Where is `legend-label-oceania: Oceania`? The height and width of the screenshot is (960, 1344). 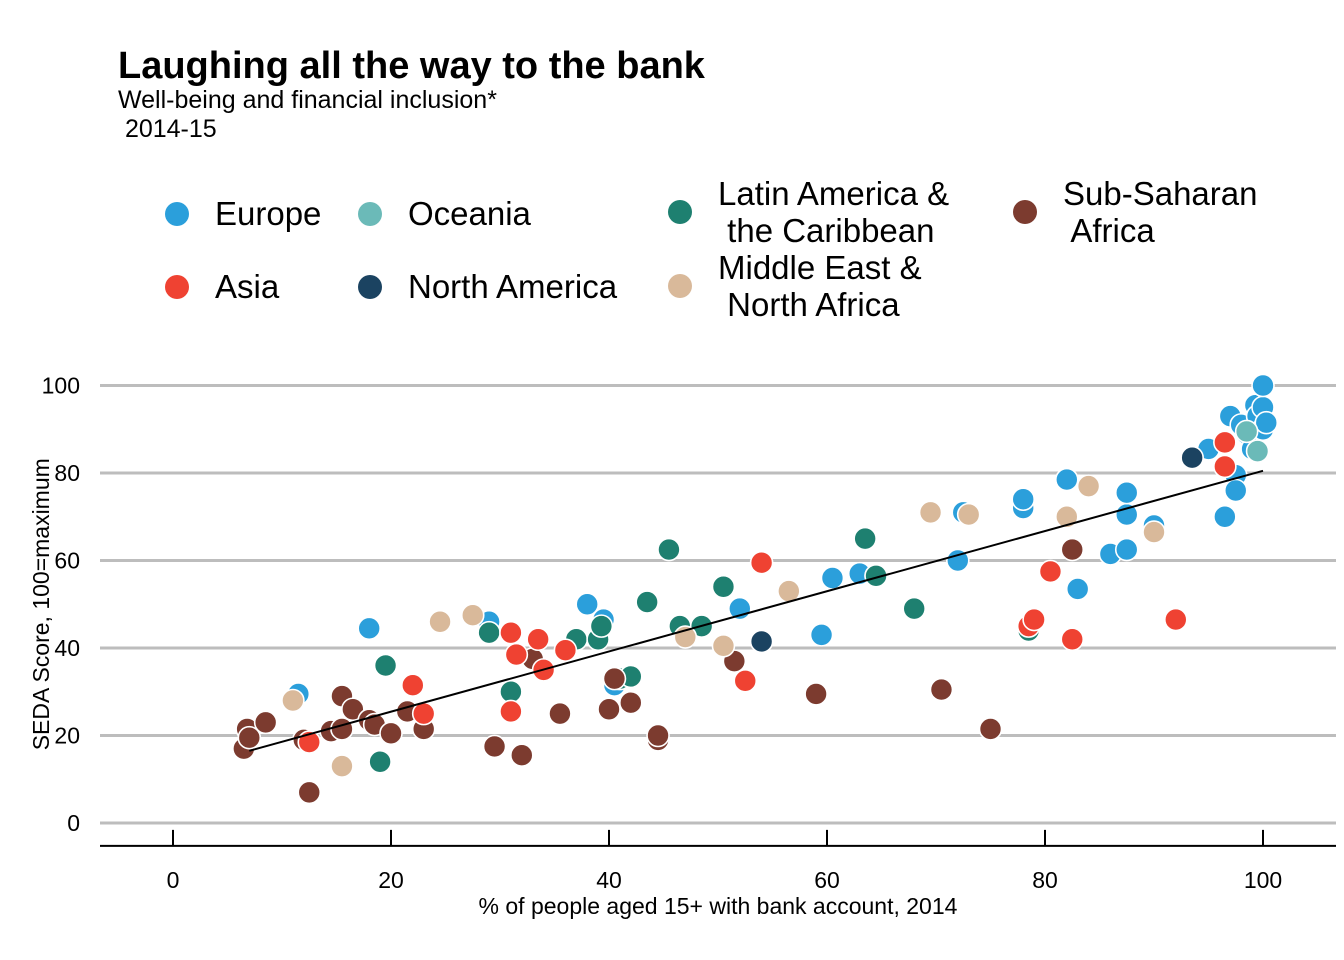 legend-label-oceania: Oceania is located at coordinates (469, 213).